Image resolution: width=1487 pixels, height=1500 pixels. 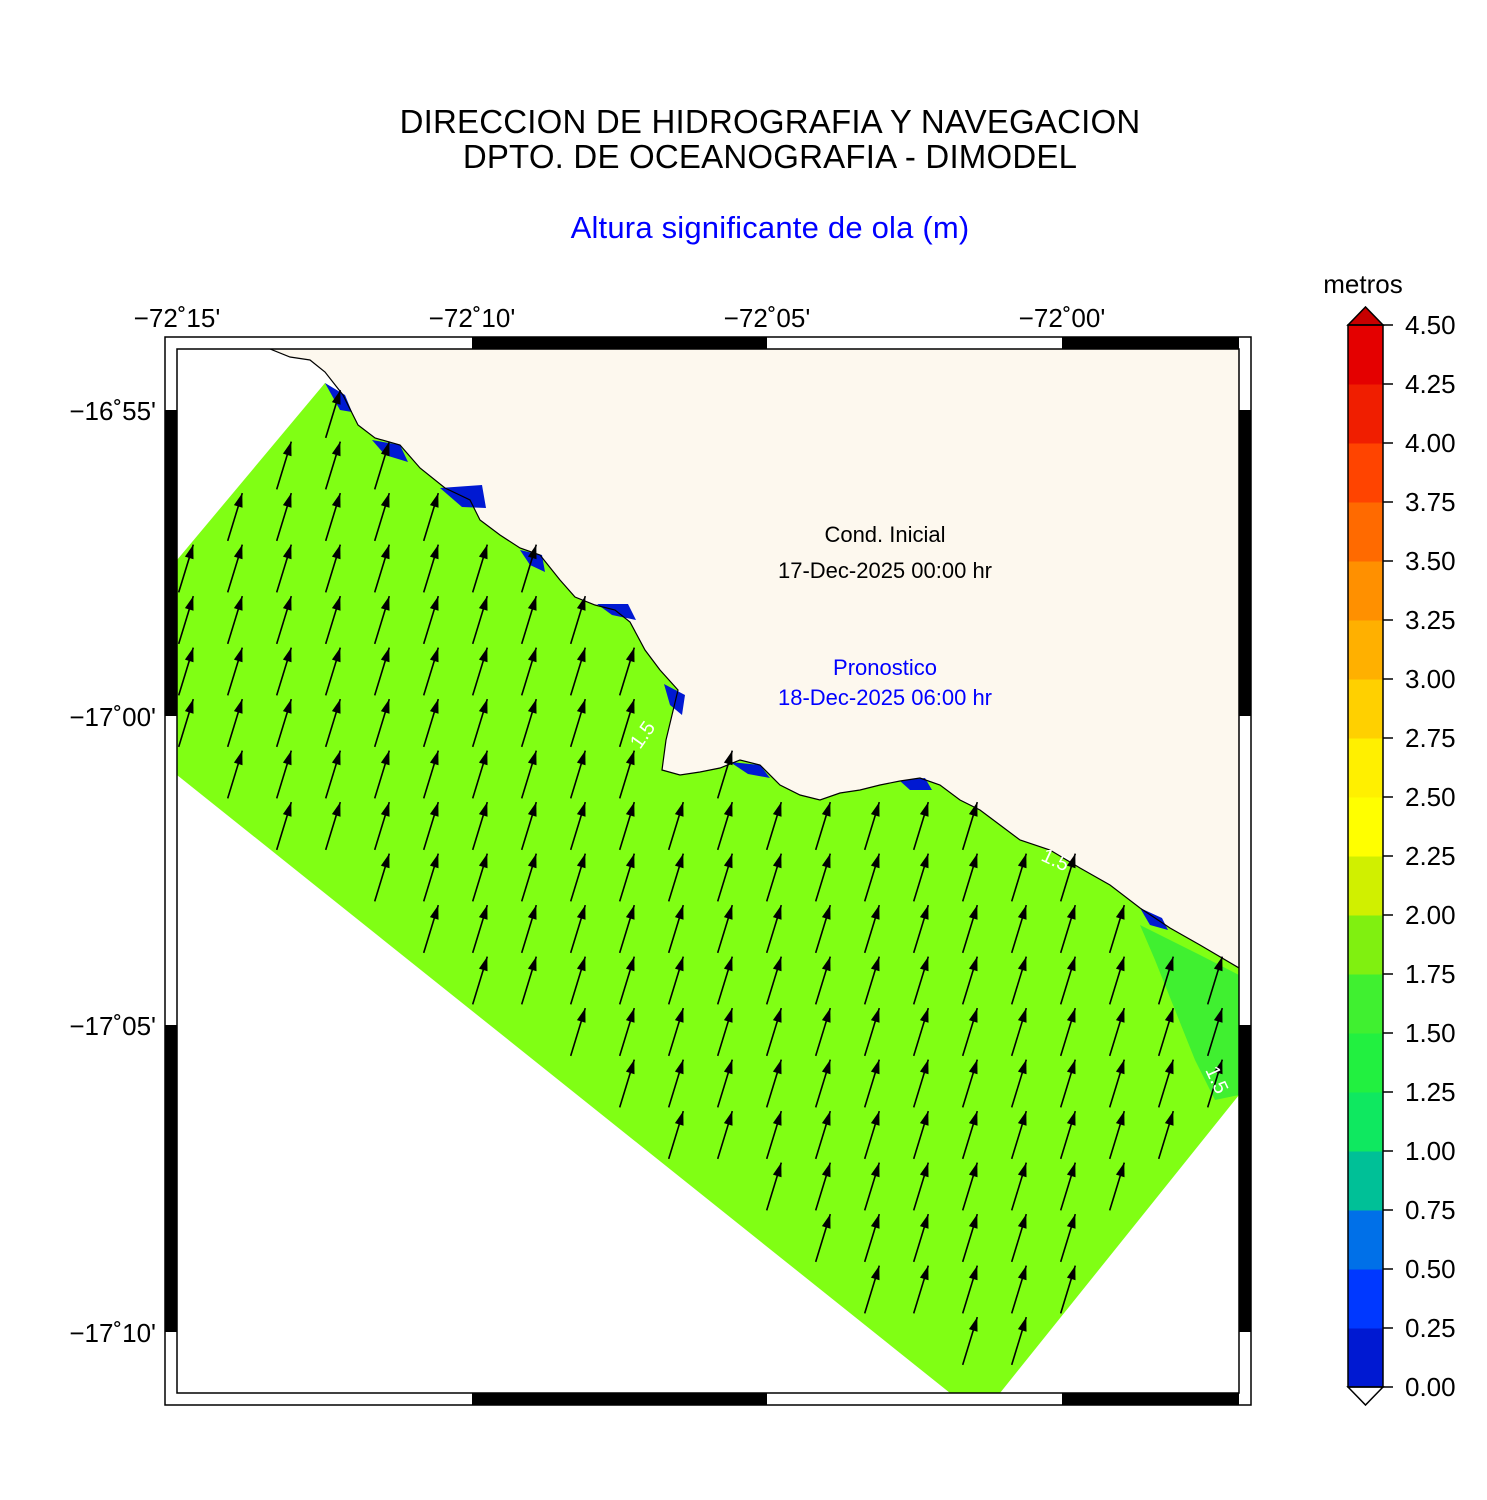 I want to click on lat-label: −17˚00', so click(x=112, y=717).